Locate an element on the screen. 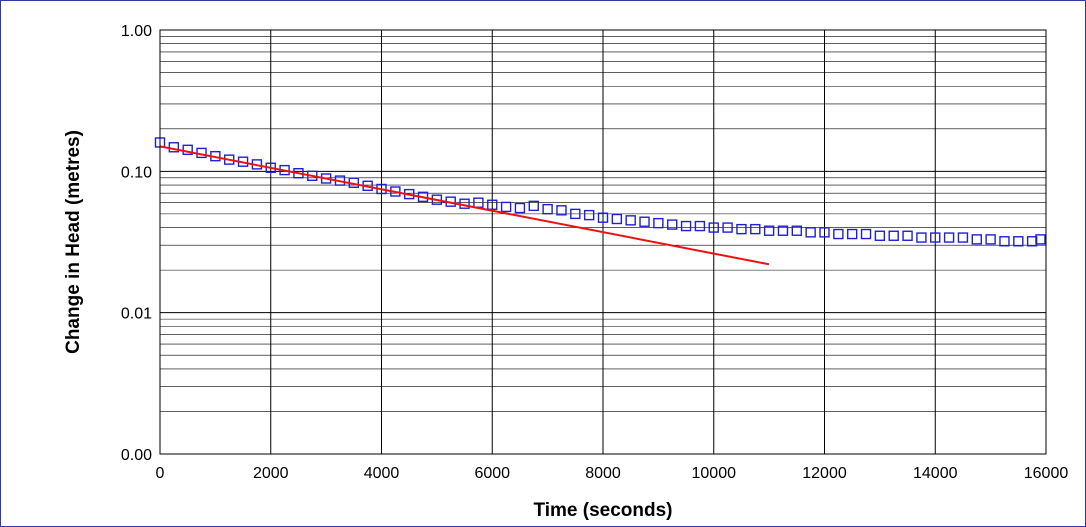  fitted-line is located at coordinates (464, 205).